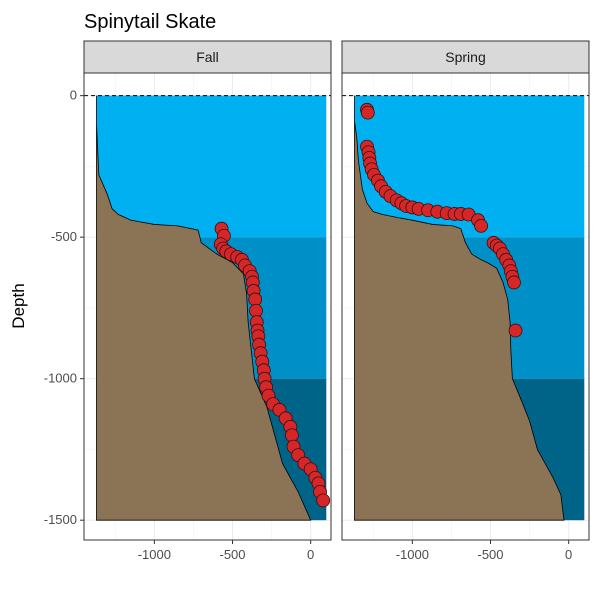 The height and width of the screenshot is (600, 600). I want to click on chart-title: Spinytail Skate, so click(150, 22).